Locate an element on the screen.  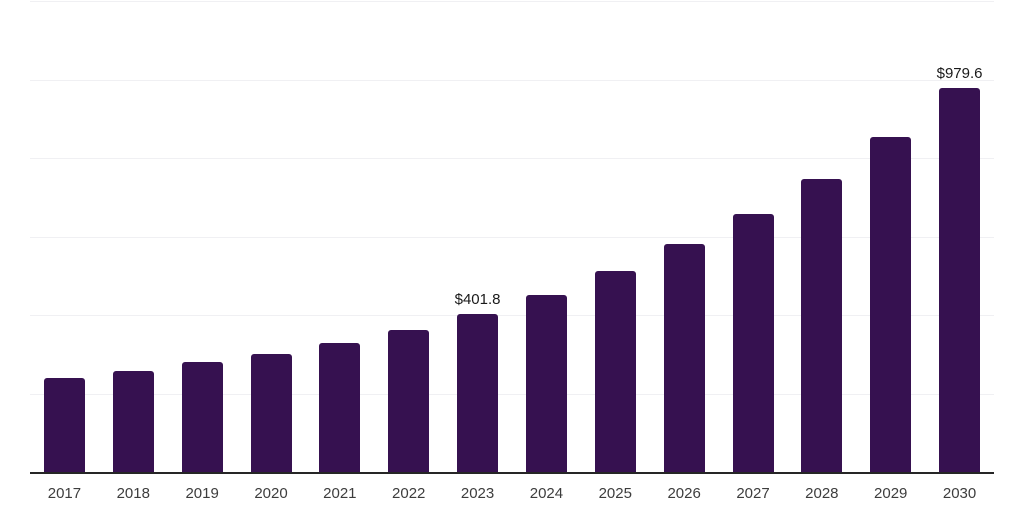
x-tick-label-2021: 2021 is located at coordinates (340, 493).